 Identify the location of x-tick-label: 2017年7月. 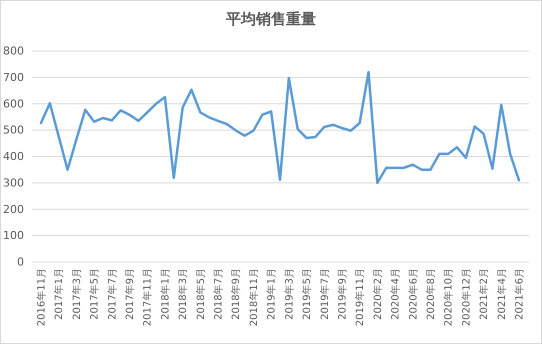
(112, 294).